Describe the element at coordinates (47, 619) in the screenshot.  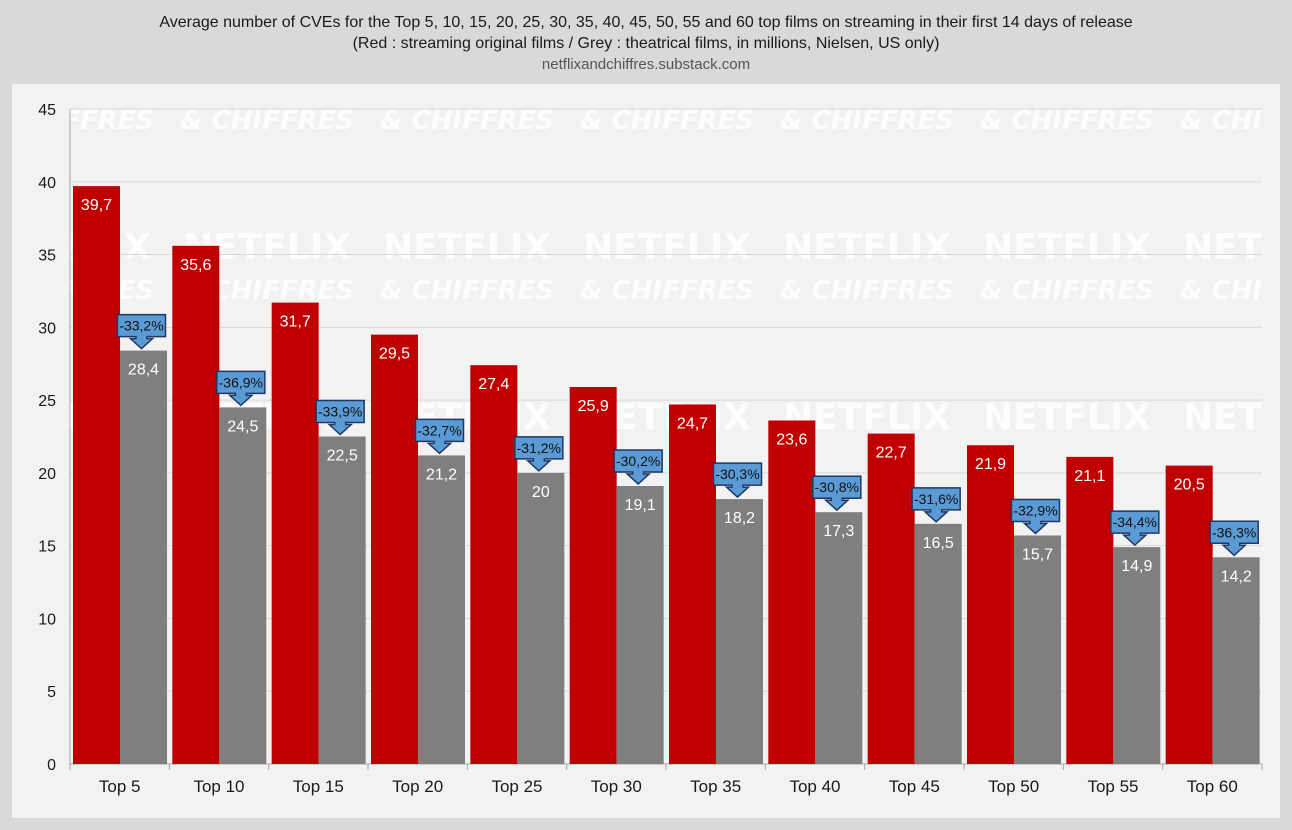
I see `y-tick-label: 10` at that location.